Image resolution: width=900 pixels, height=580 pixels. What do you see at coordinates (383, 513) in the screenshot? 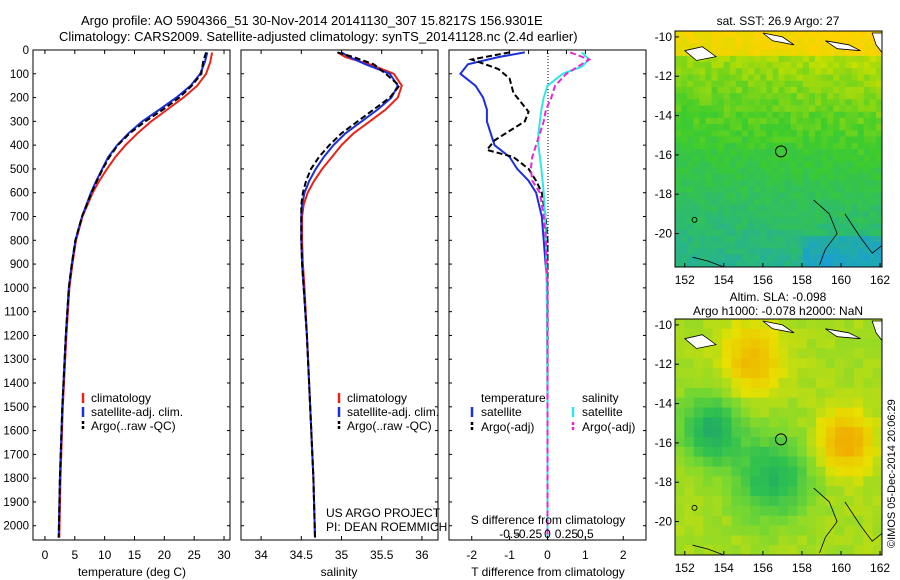
I see `project-annotation-line1: US ARGO PROJECT` at bounding box center [383, 513].